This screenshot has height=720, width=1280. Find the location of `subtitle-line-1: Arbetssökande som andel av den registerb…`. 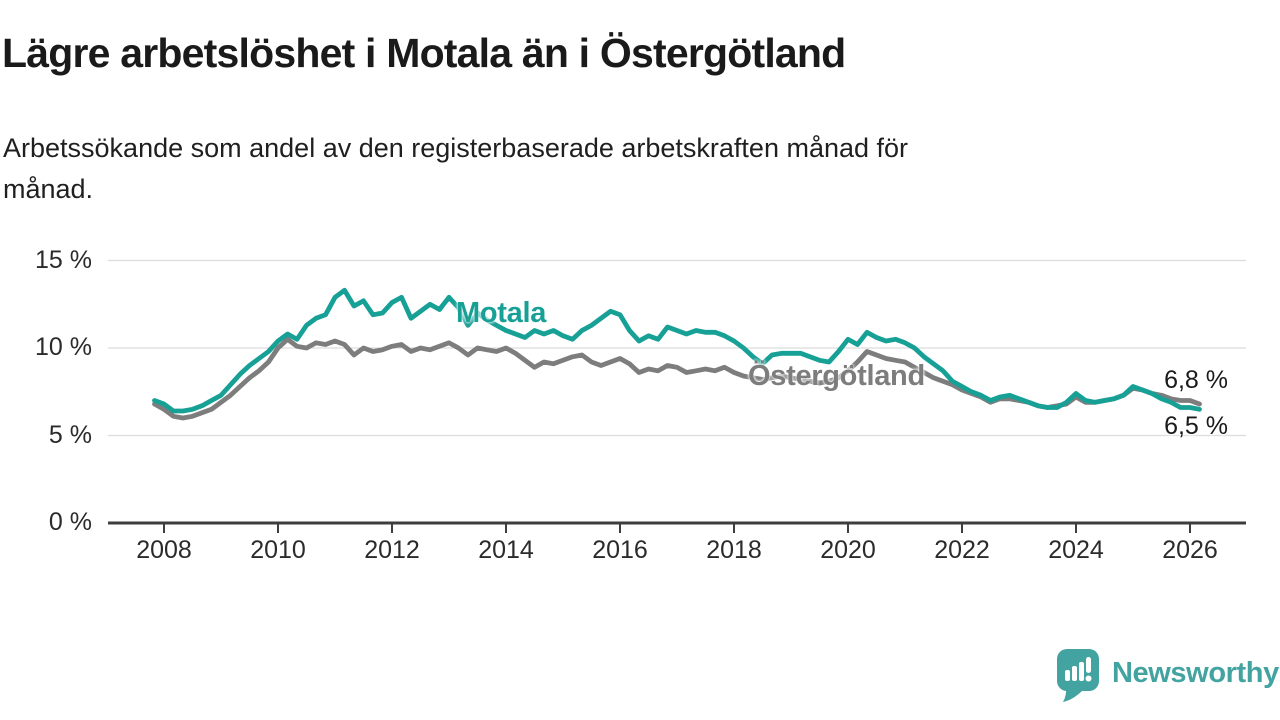

subtitle-line-1: Arbetssökande som andel av den registerb… is located at coordinates (456, 148).